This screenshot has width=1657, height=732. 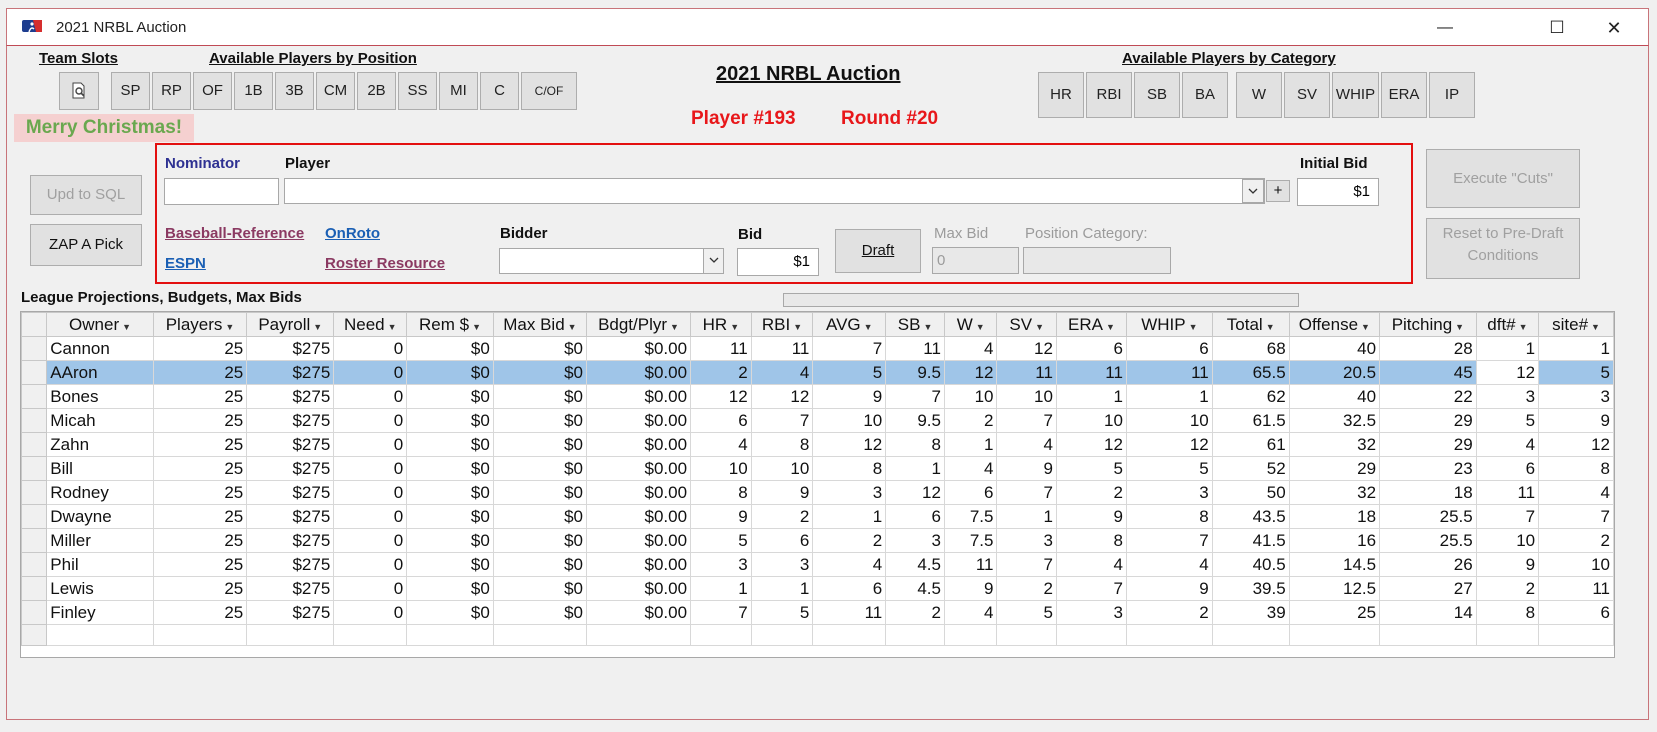 I want to click on column-header-sv: SV ▼, so click(x=1026, y=324).